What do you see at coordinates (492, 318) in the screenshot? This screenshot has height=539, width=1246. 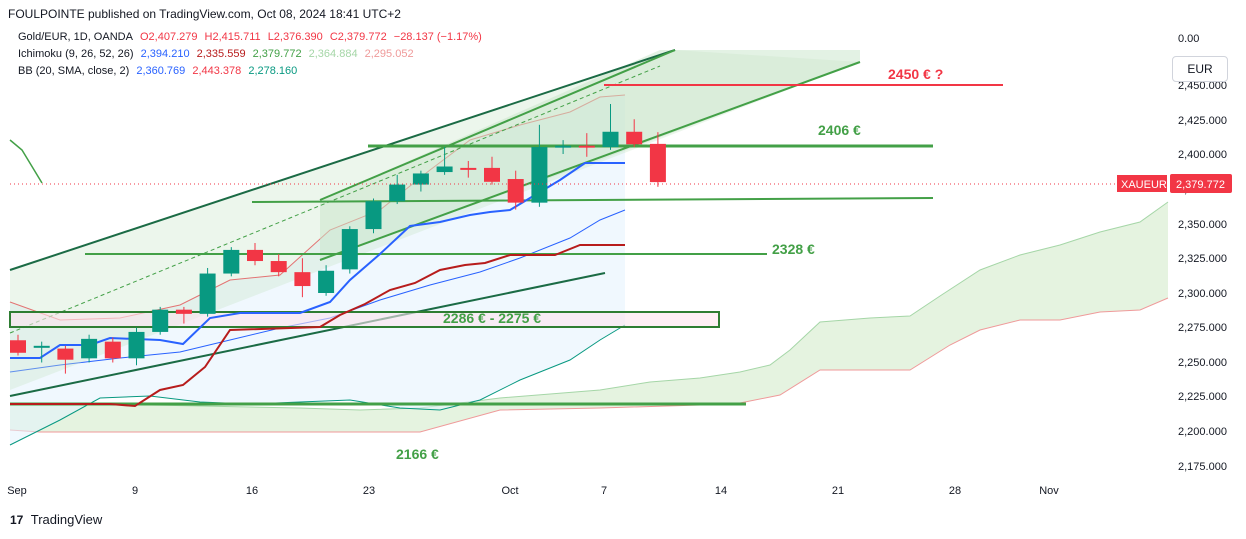 I see `annotation-2286-2275: 2286 € - 2275 €` at bounding box center [492, 318].